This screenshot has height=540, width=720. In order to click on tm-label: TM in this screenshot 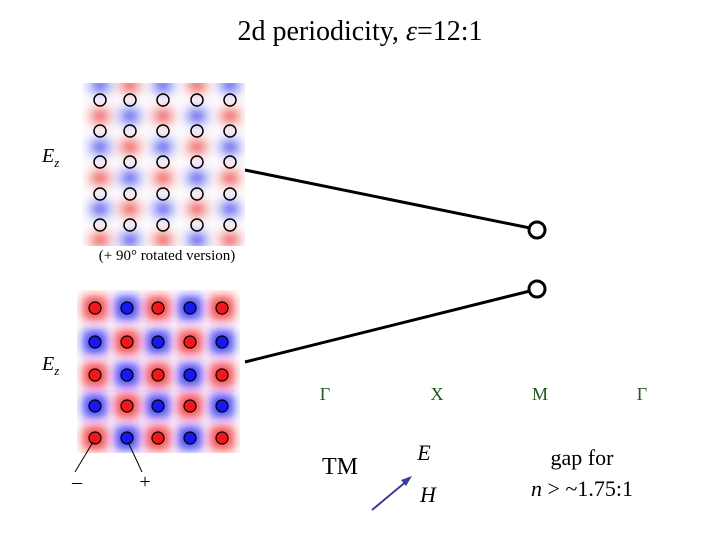, I will do `click(340, 467)`.